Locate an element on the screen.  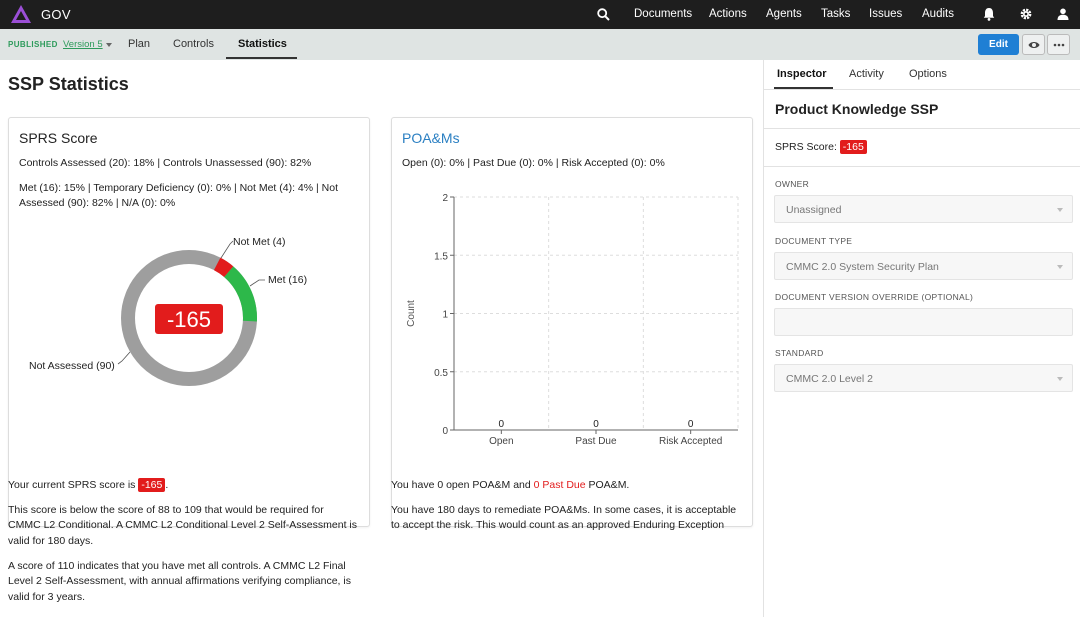
published-status: PUBLISHED is located at coordinates (33, 44).